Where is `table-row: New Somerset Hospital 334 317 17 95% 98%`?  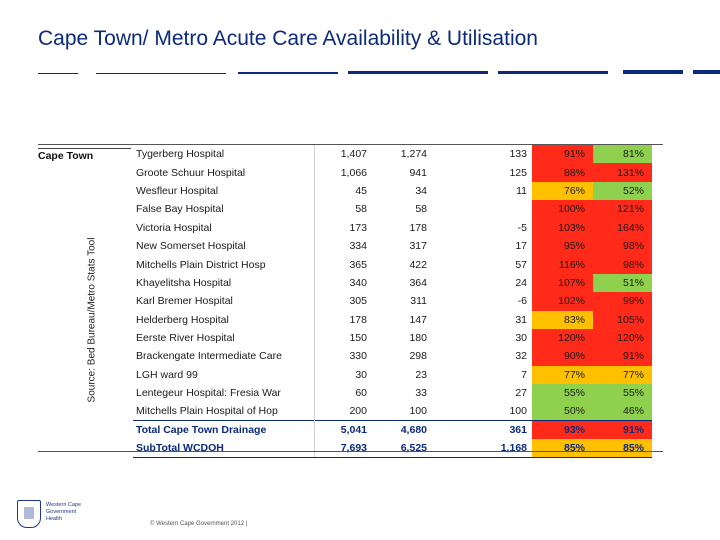
table-row: New Somerset Hospital 334 317 17 95% 98% is located at coordinates (392, 246).